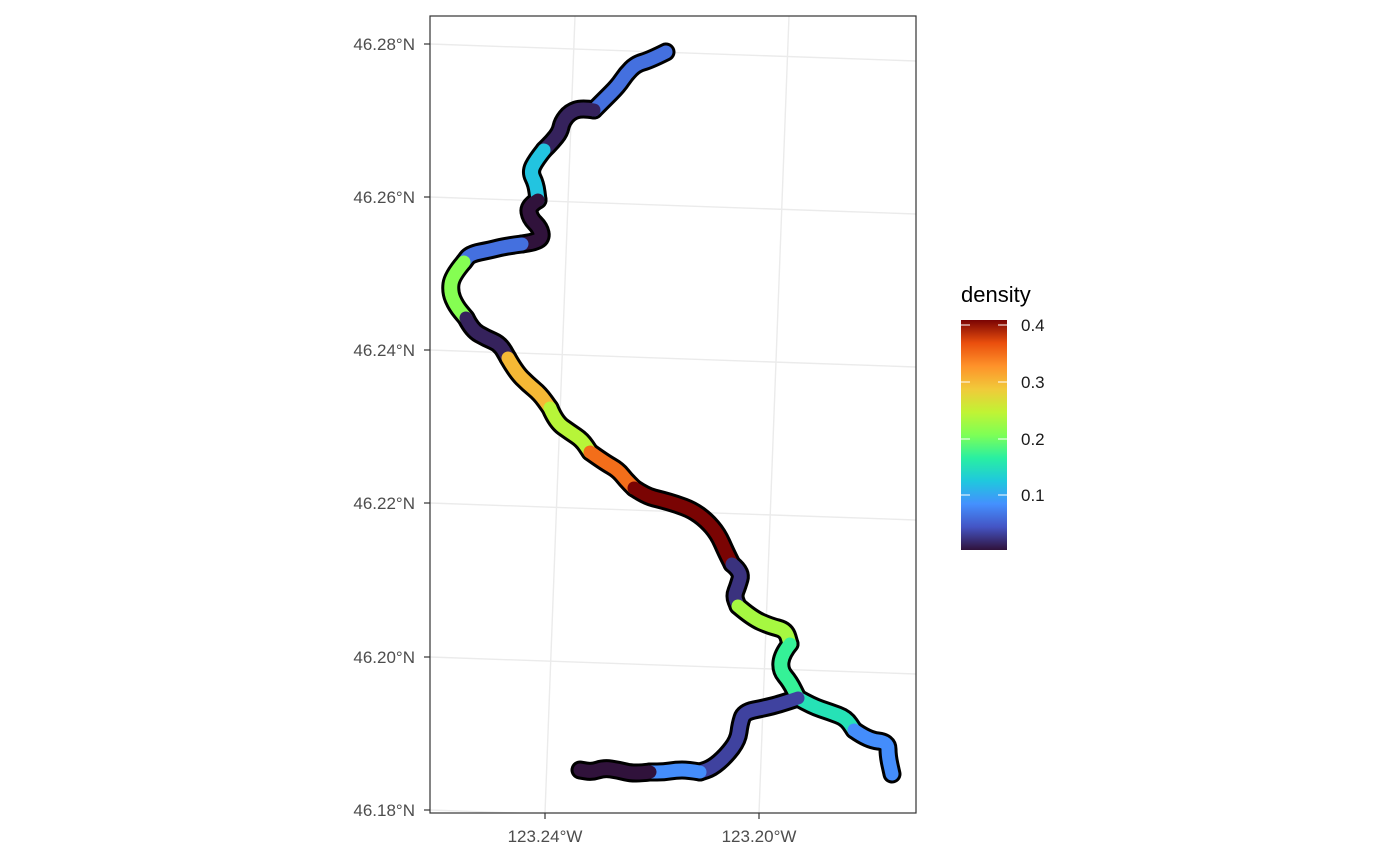 This screenshot has width=1400, height=865. What do you see at coordinates (759, 836) in the screenshot?
I see `x-tick-label: 123.20°W` at bounding box center [759, 836].